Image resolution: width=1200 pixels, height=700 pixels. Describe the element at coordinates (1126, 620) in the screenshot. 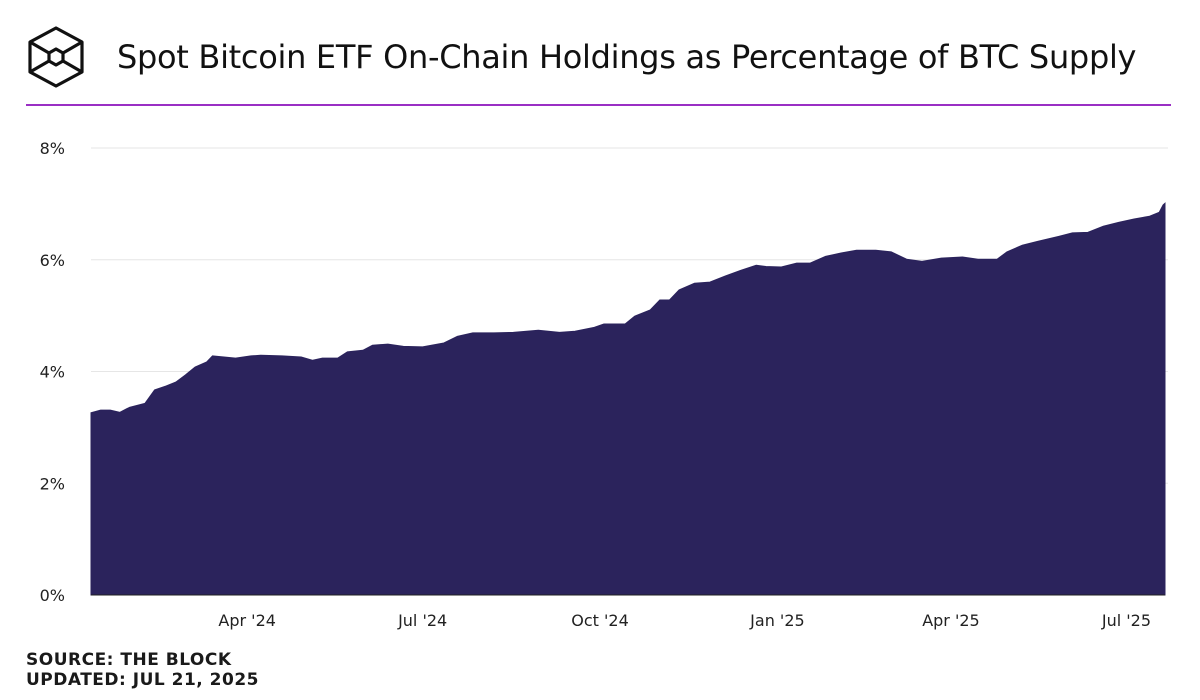

I see `x-tick-label: Jul '25` at that location.